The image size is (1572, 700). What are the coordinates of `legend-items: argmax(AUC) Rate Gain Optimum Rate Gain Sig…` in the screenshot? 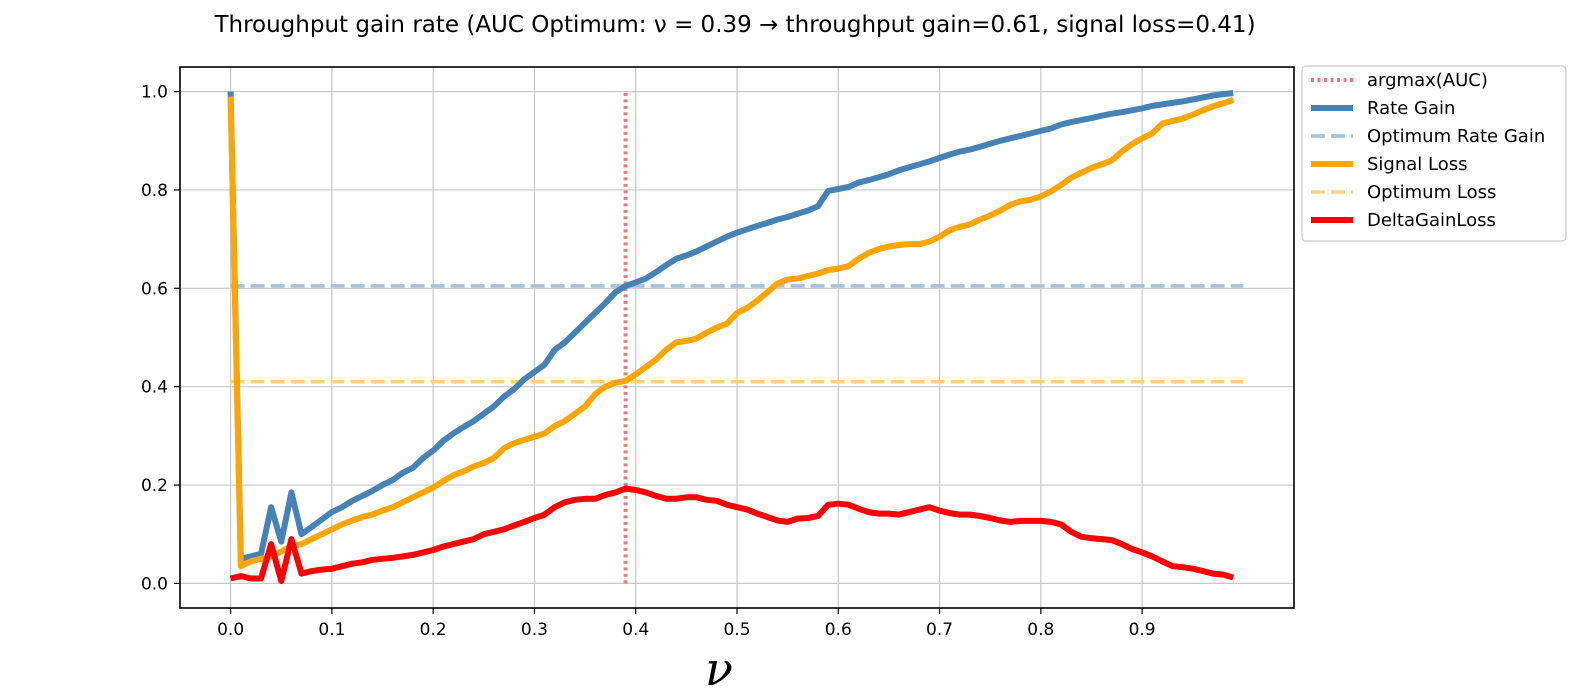 It's located at (1428, 150).